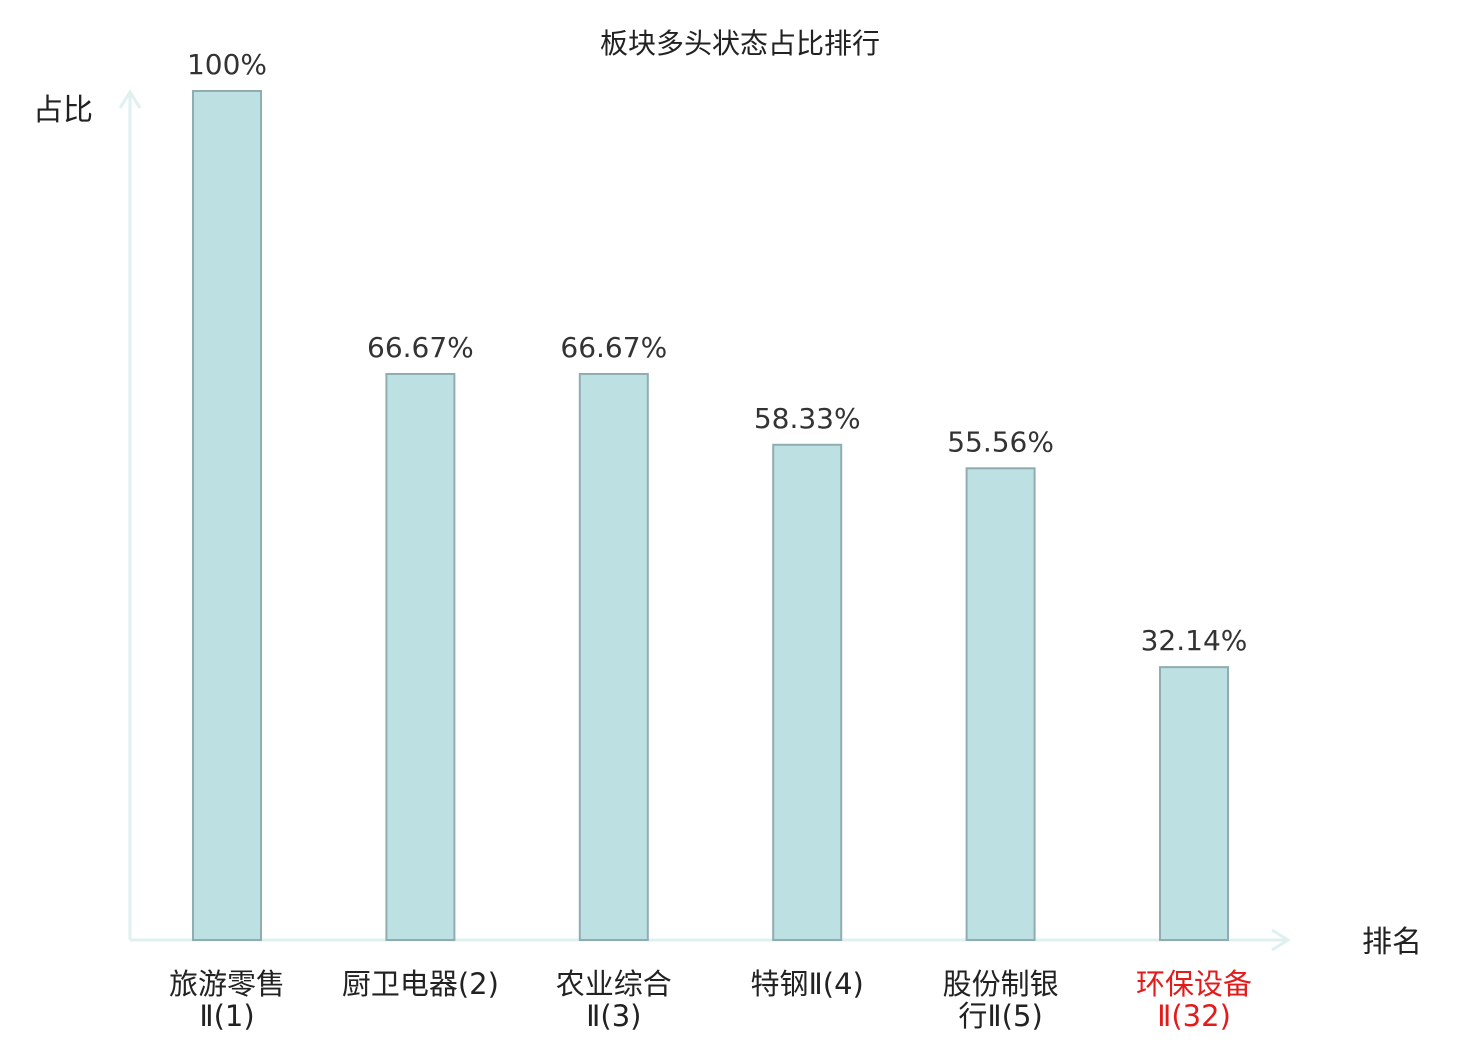 The image size is (1480, 1040). I want to click on category-label: 股份制银, so click(1001, 984).